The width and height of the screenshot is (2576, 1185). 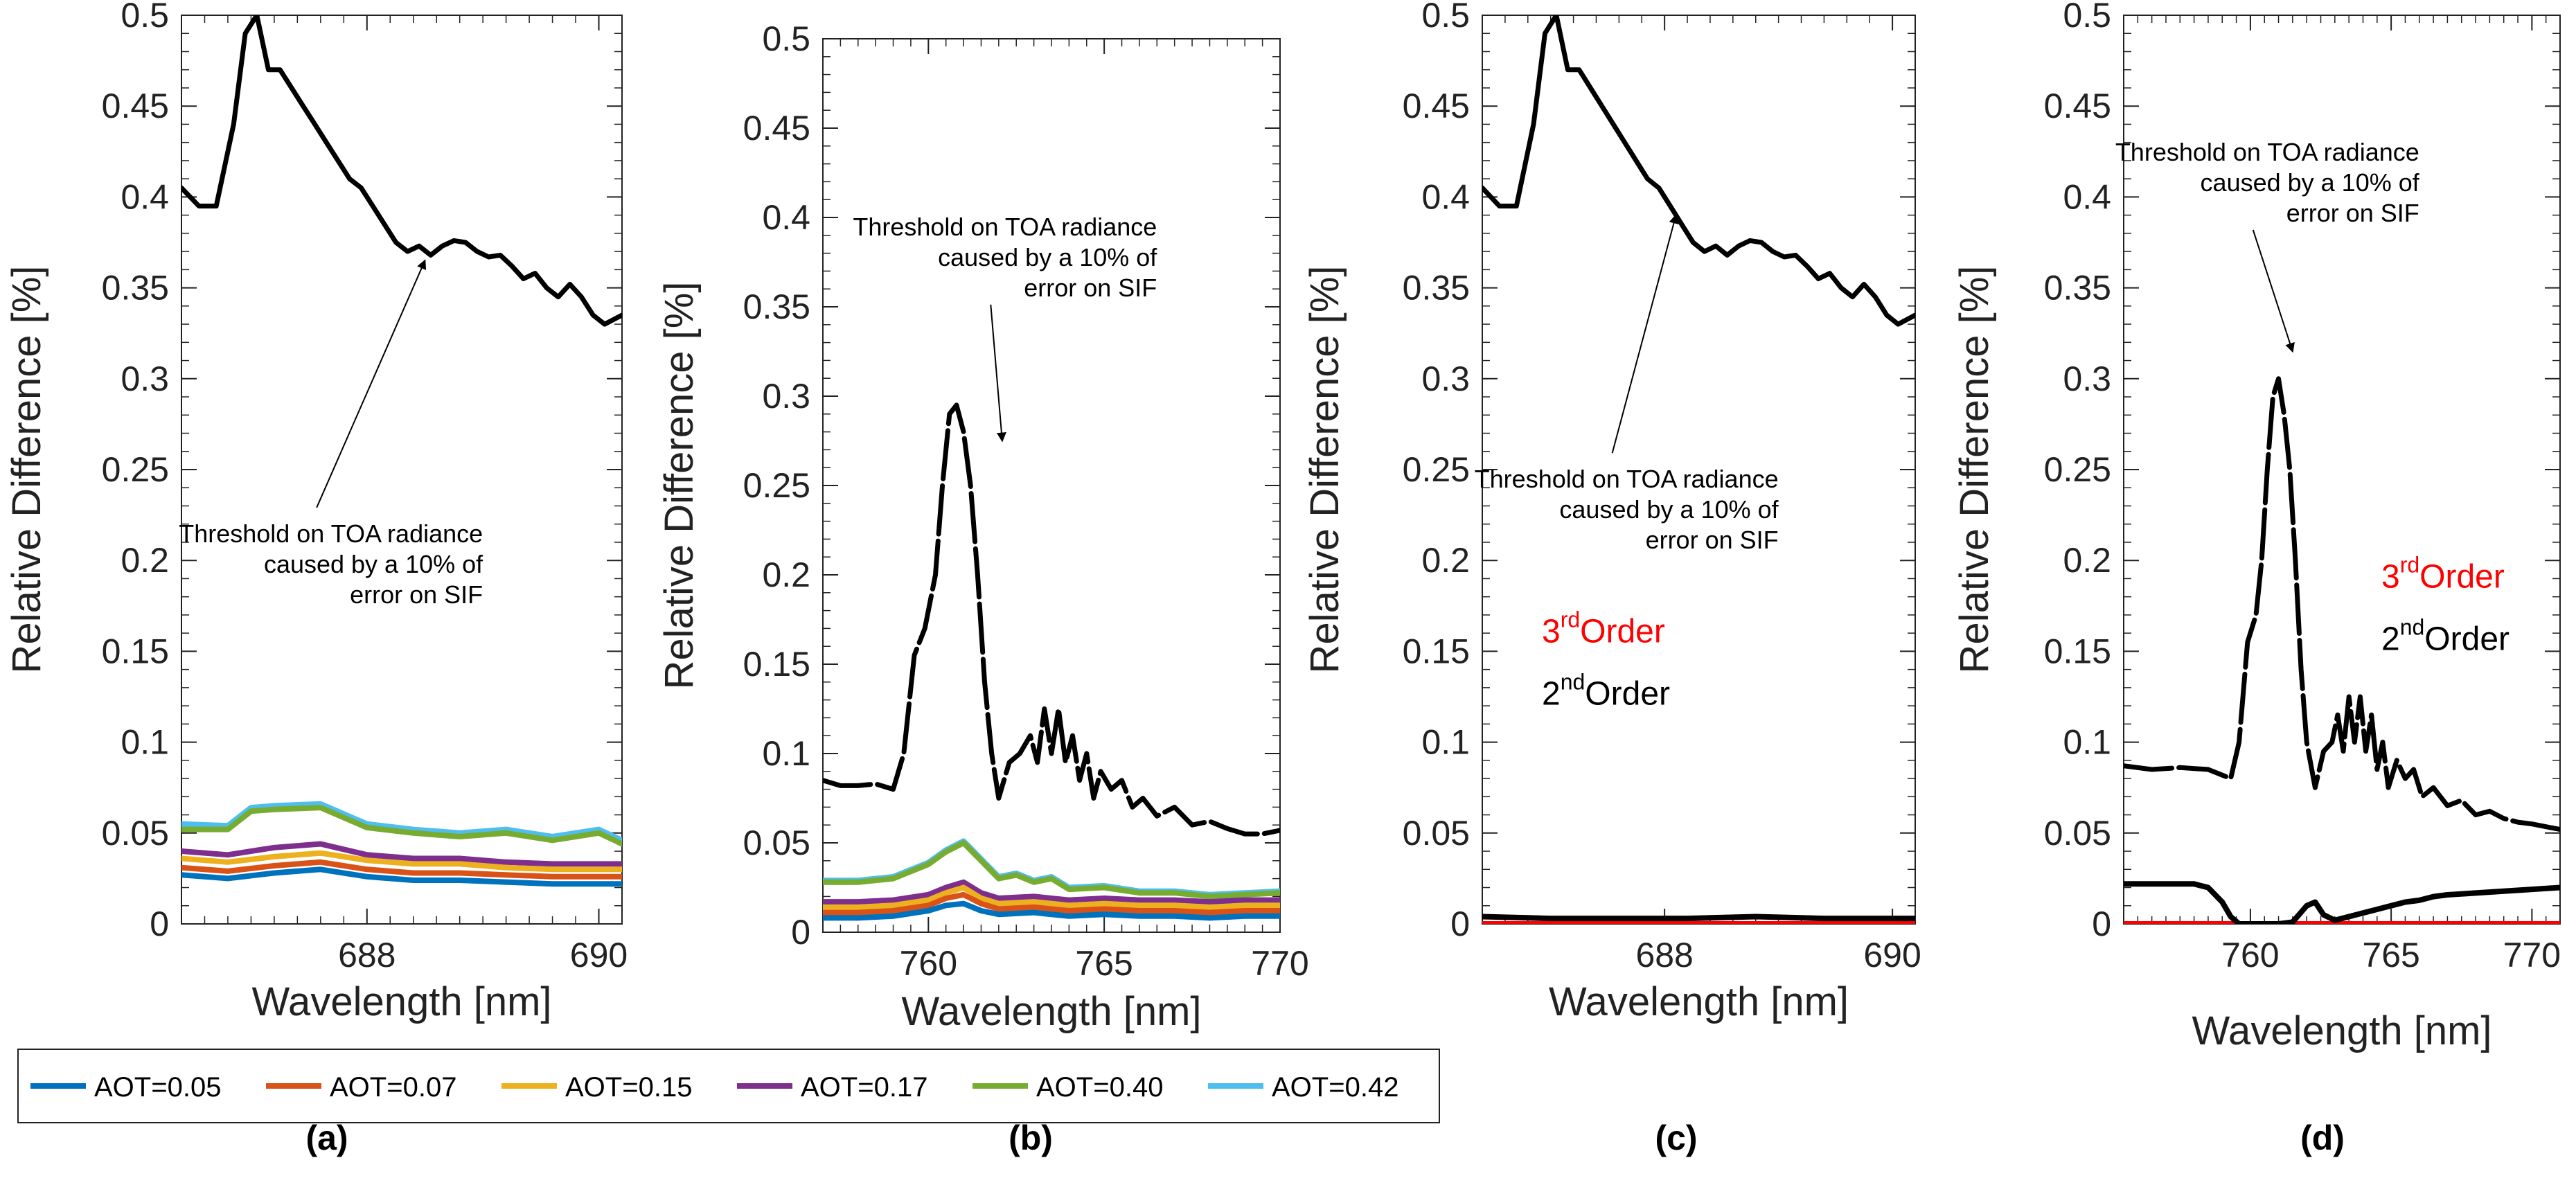 I want to click on legend-label: AOT=0.05, so click(x=157, y=1087).